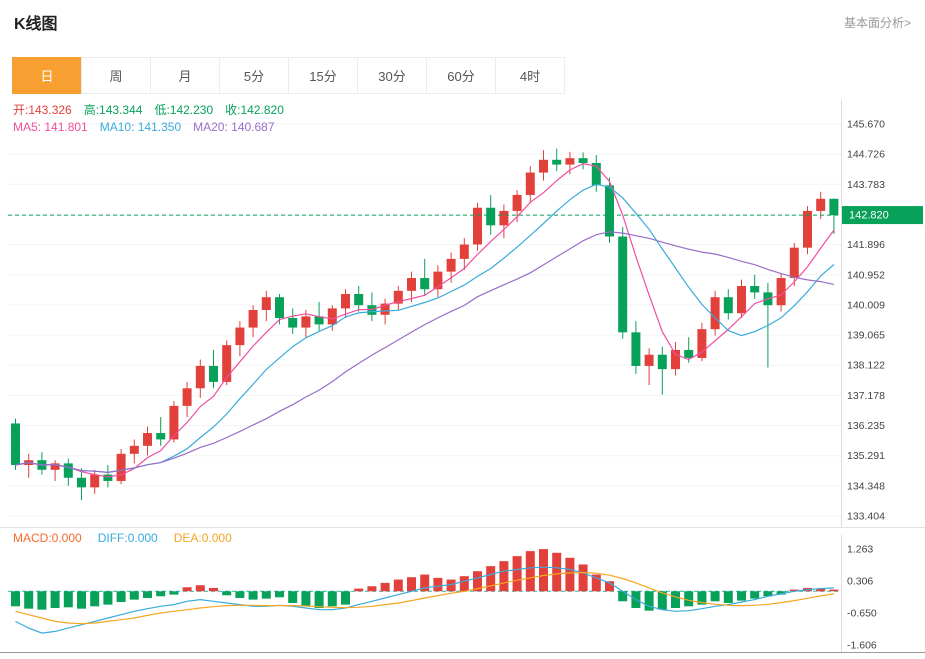 This screenshot has height=659, width=925. I want to click on tab-30min: 30分, so click(392, 75).